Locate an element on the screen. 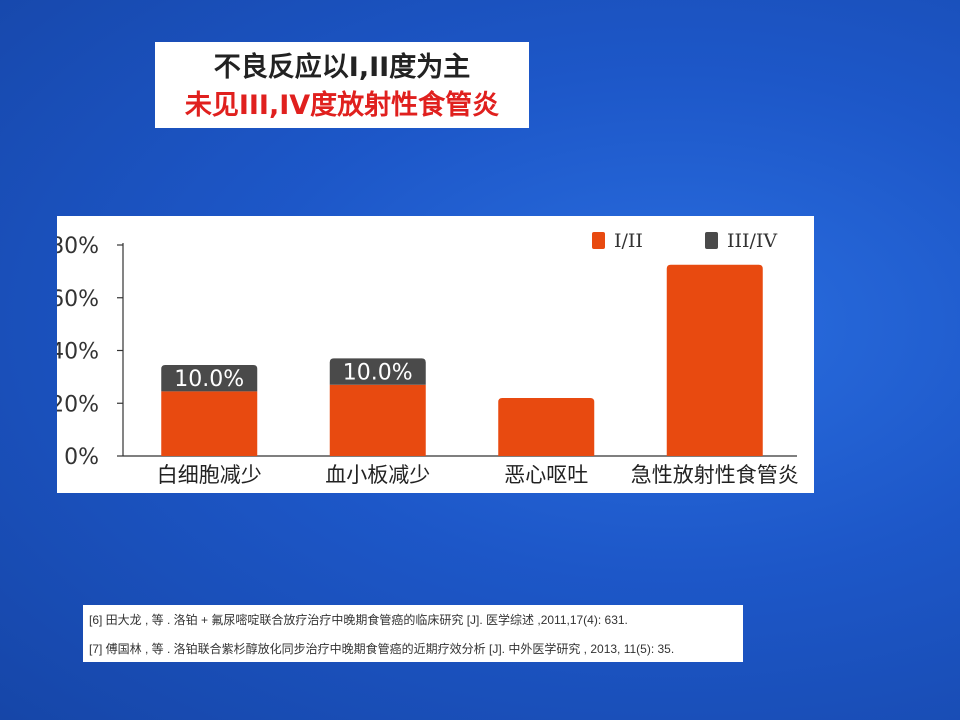 This screenshot has height=720, width=960. category-label: 恶心呕吐 is located at coordinates (546, 475).